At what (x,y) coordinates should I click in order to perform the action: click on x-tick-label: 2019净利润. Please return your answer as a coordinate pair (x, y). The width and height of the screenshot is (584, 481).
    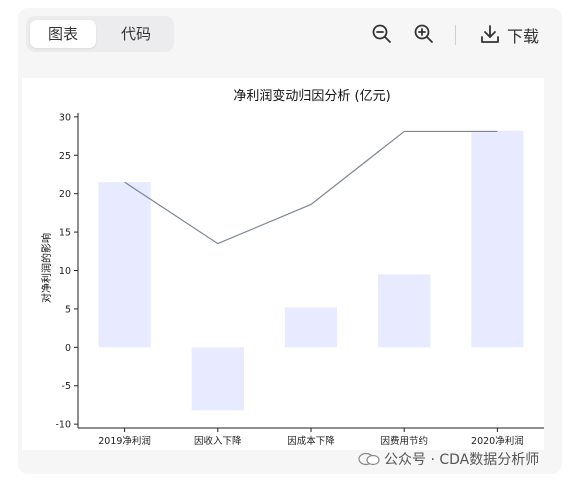
    Looking at the image, I should click on (124, 441).